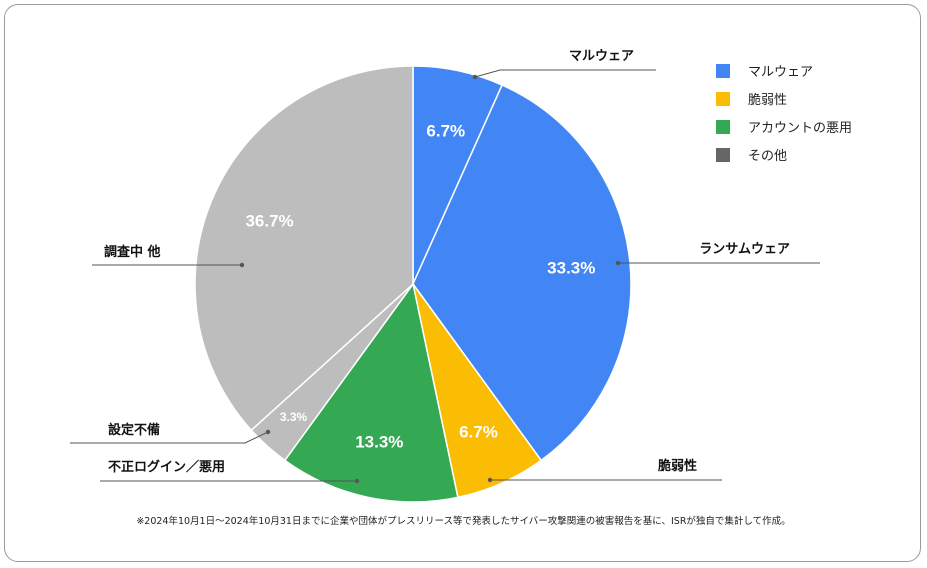  I want to click on slice-category-label: 脆弱性, so click(677, 466).